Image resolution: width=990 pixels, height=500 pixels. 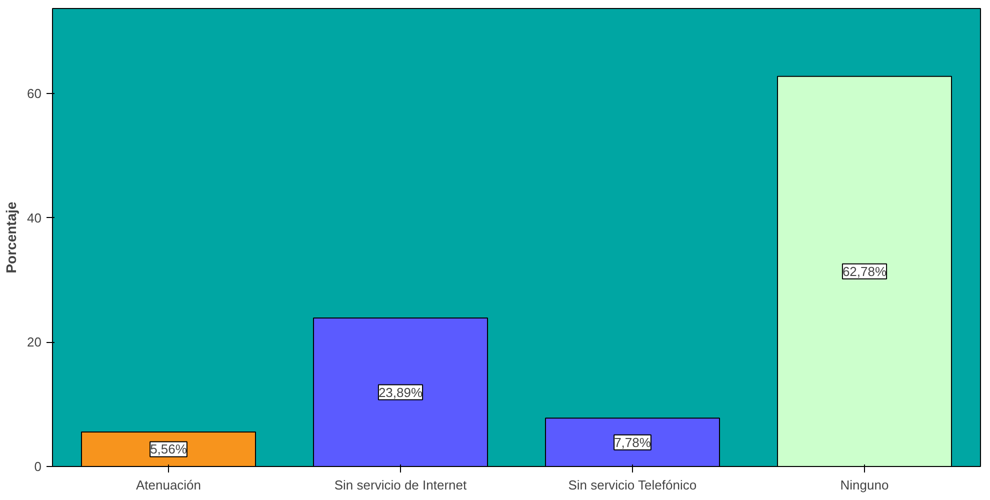 I want to click on y-axis-title: Porcentaje, so click(x=11, y=237).